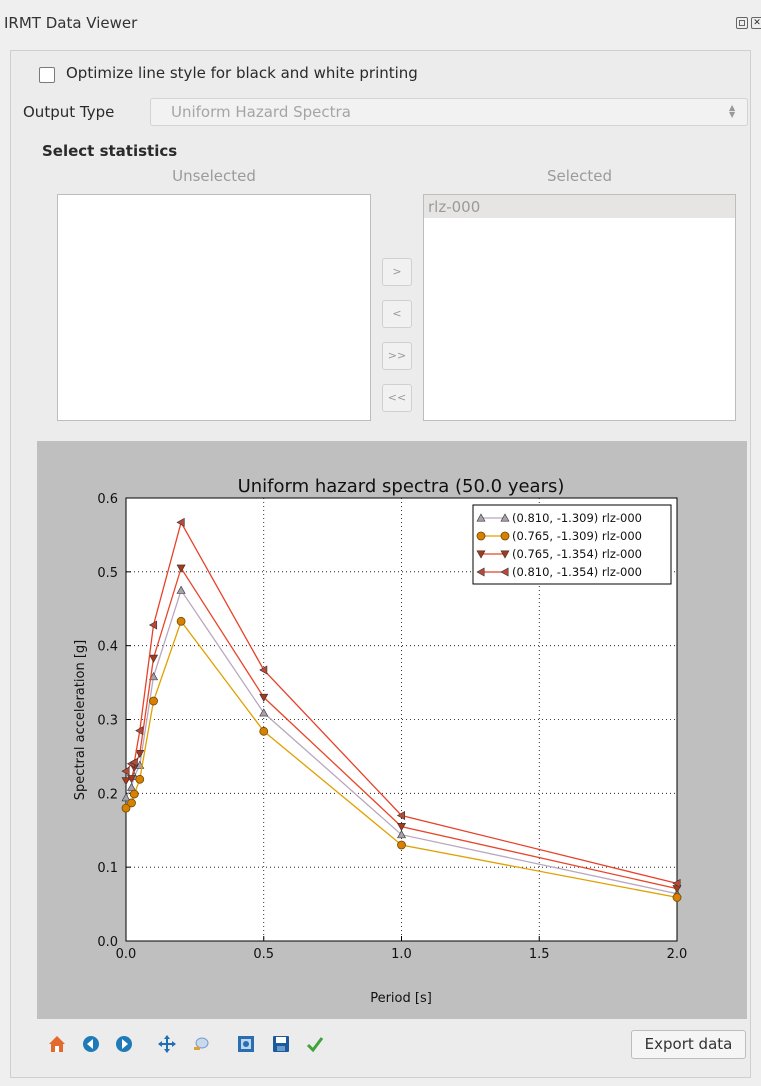  Describe the element at coordinates (107, 647) in the screenshot. I see `y-tick-label: 0.4` at that location.